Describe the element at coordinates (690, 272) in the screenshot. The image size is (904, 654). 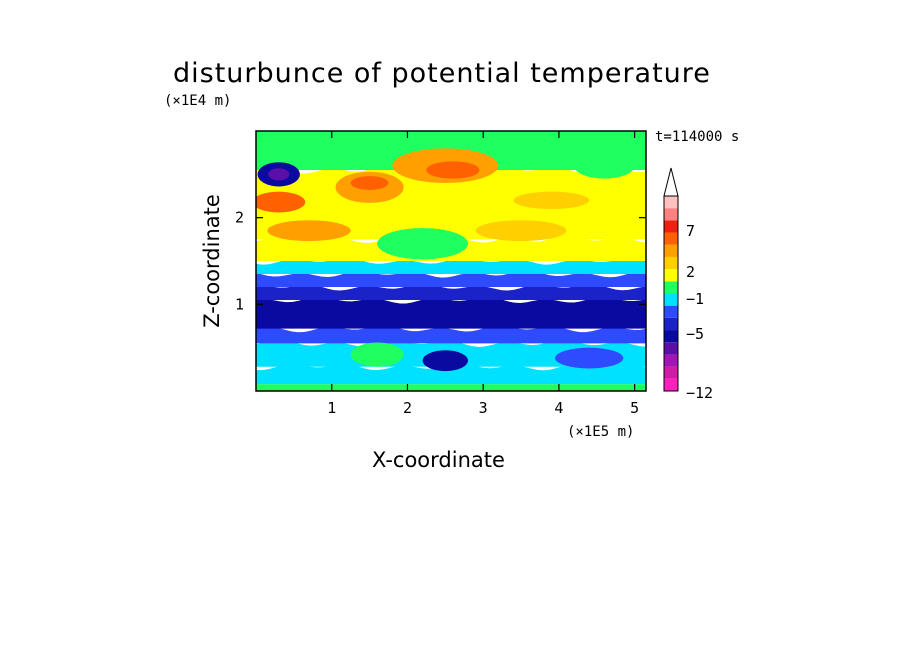
I see `colorbar-tick-label: 2` at that location.